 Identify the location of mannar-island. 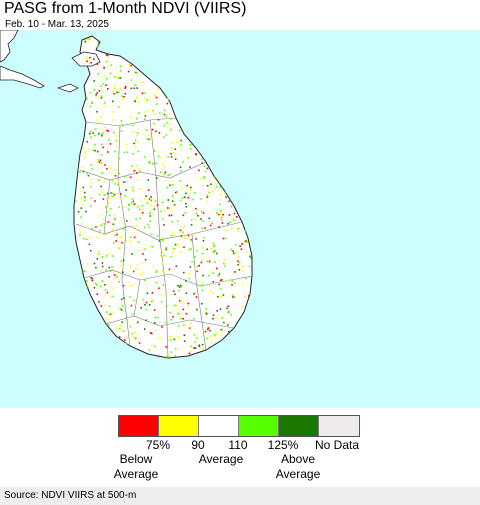
(67, 88).